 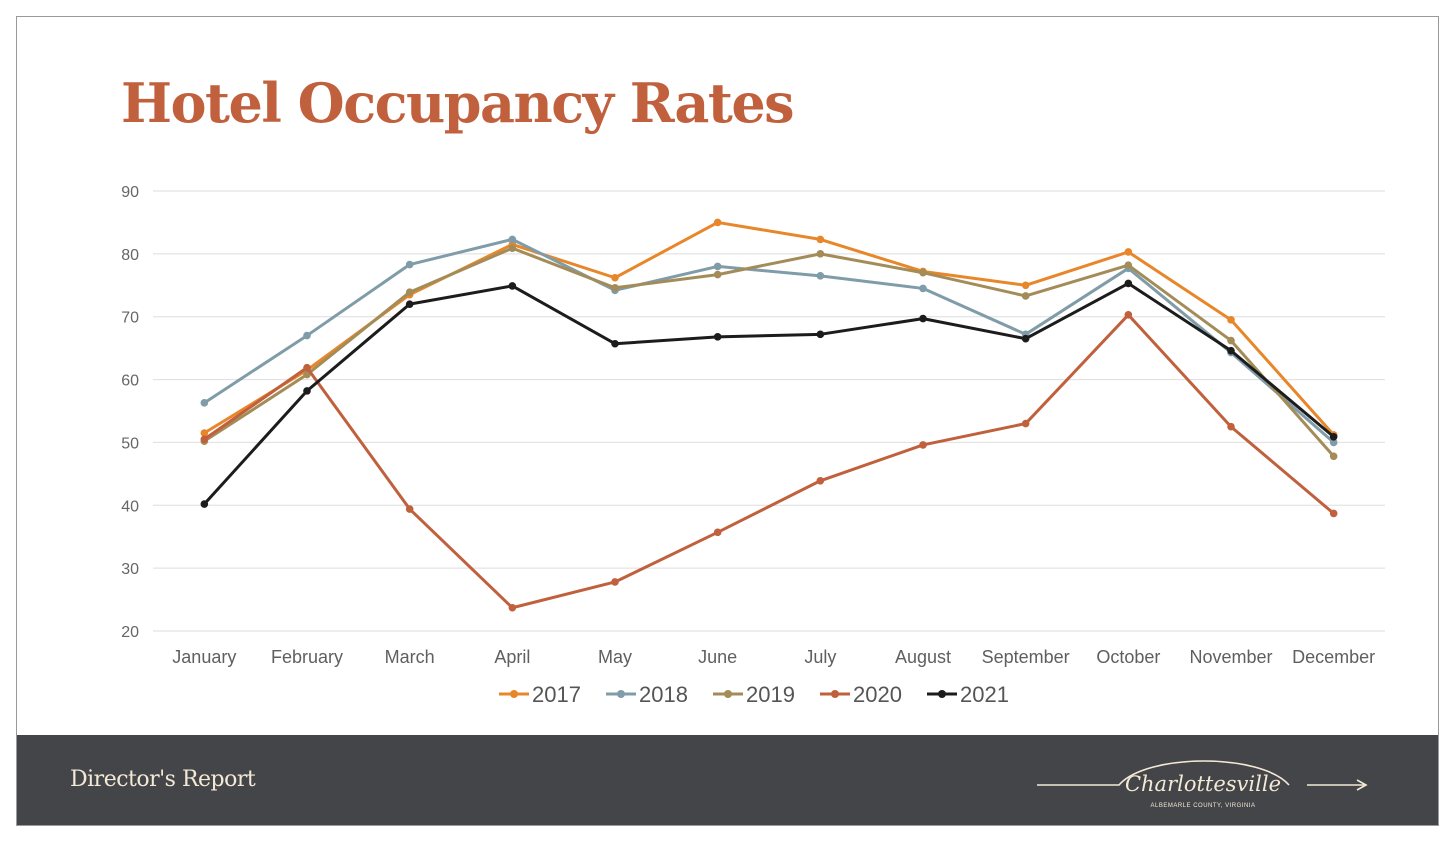 I want to click on legend-item-2018: 2018, so click(x=647, y=694).